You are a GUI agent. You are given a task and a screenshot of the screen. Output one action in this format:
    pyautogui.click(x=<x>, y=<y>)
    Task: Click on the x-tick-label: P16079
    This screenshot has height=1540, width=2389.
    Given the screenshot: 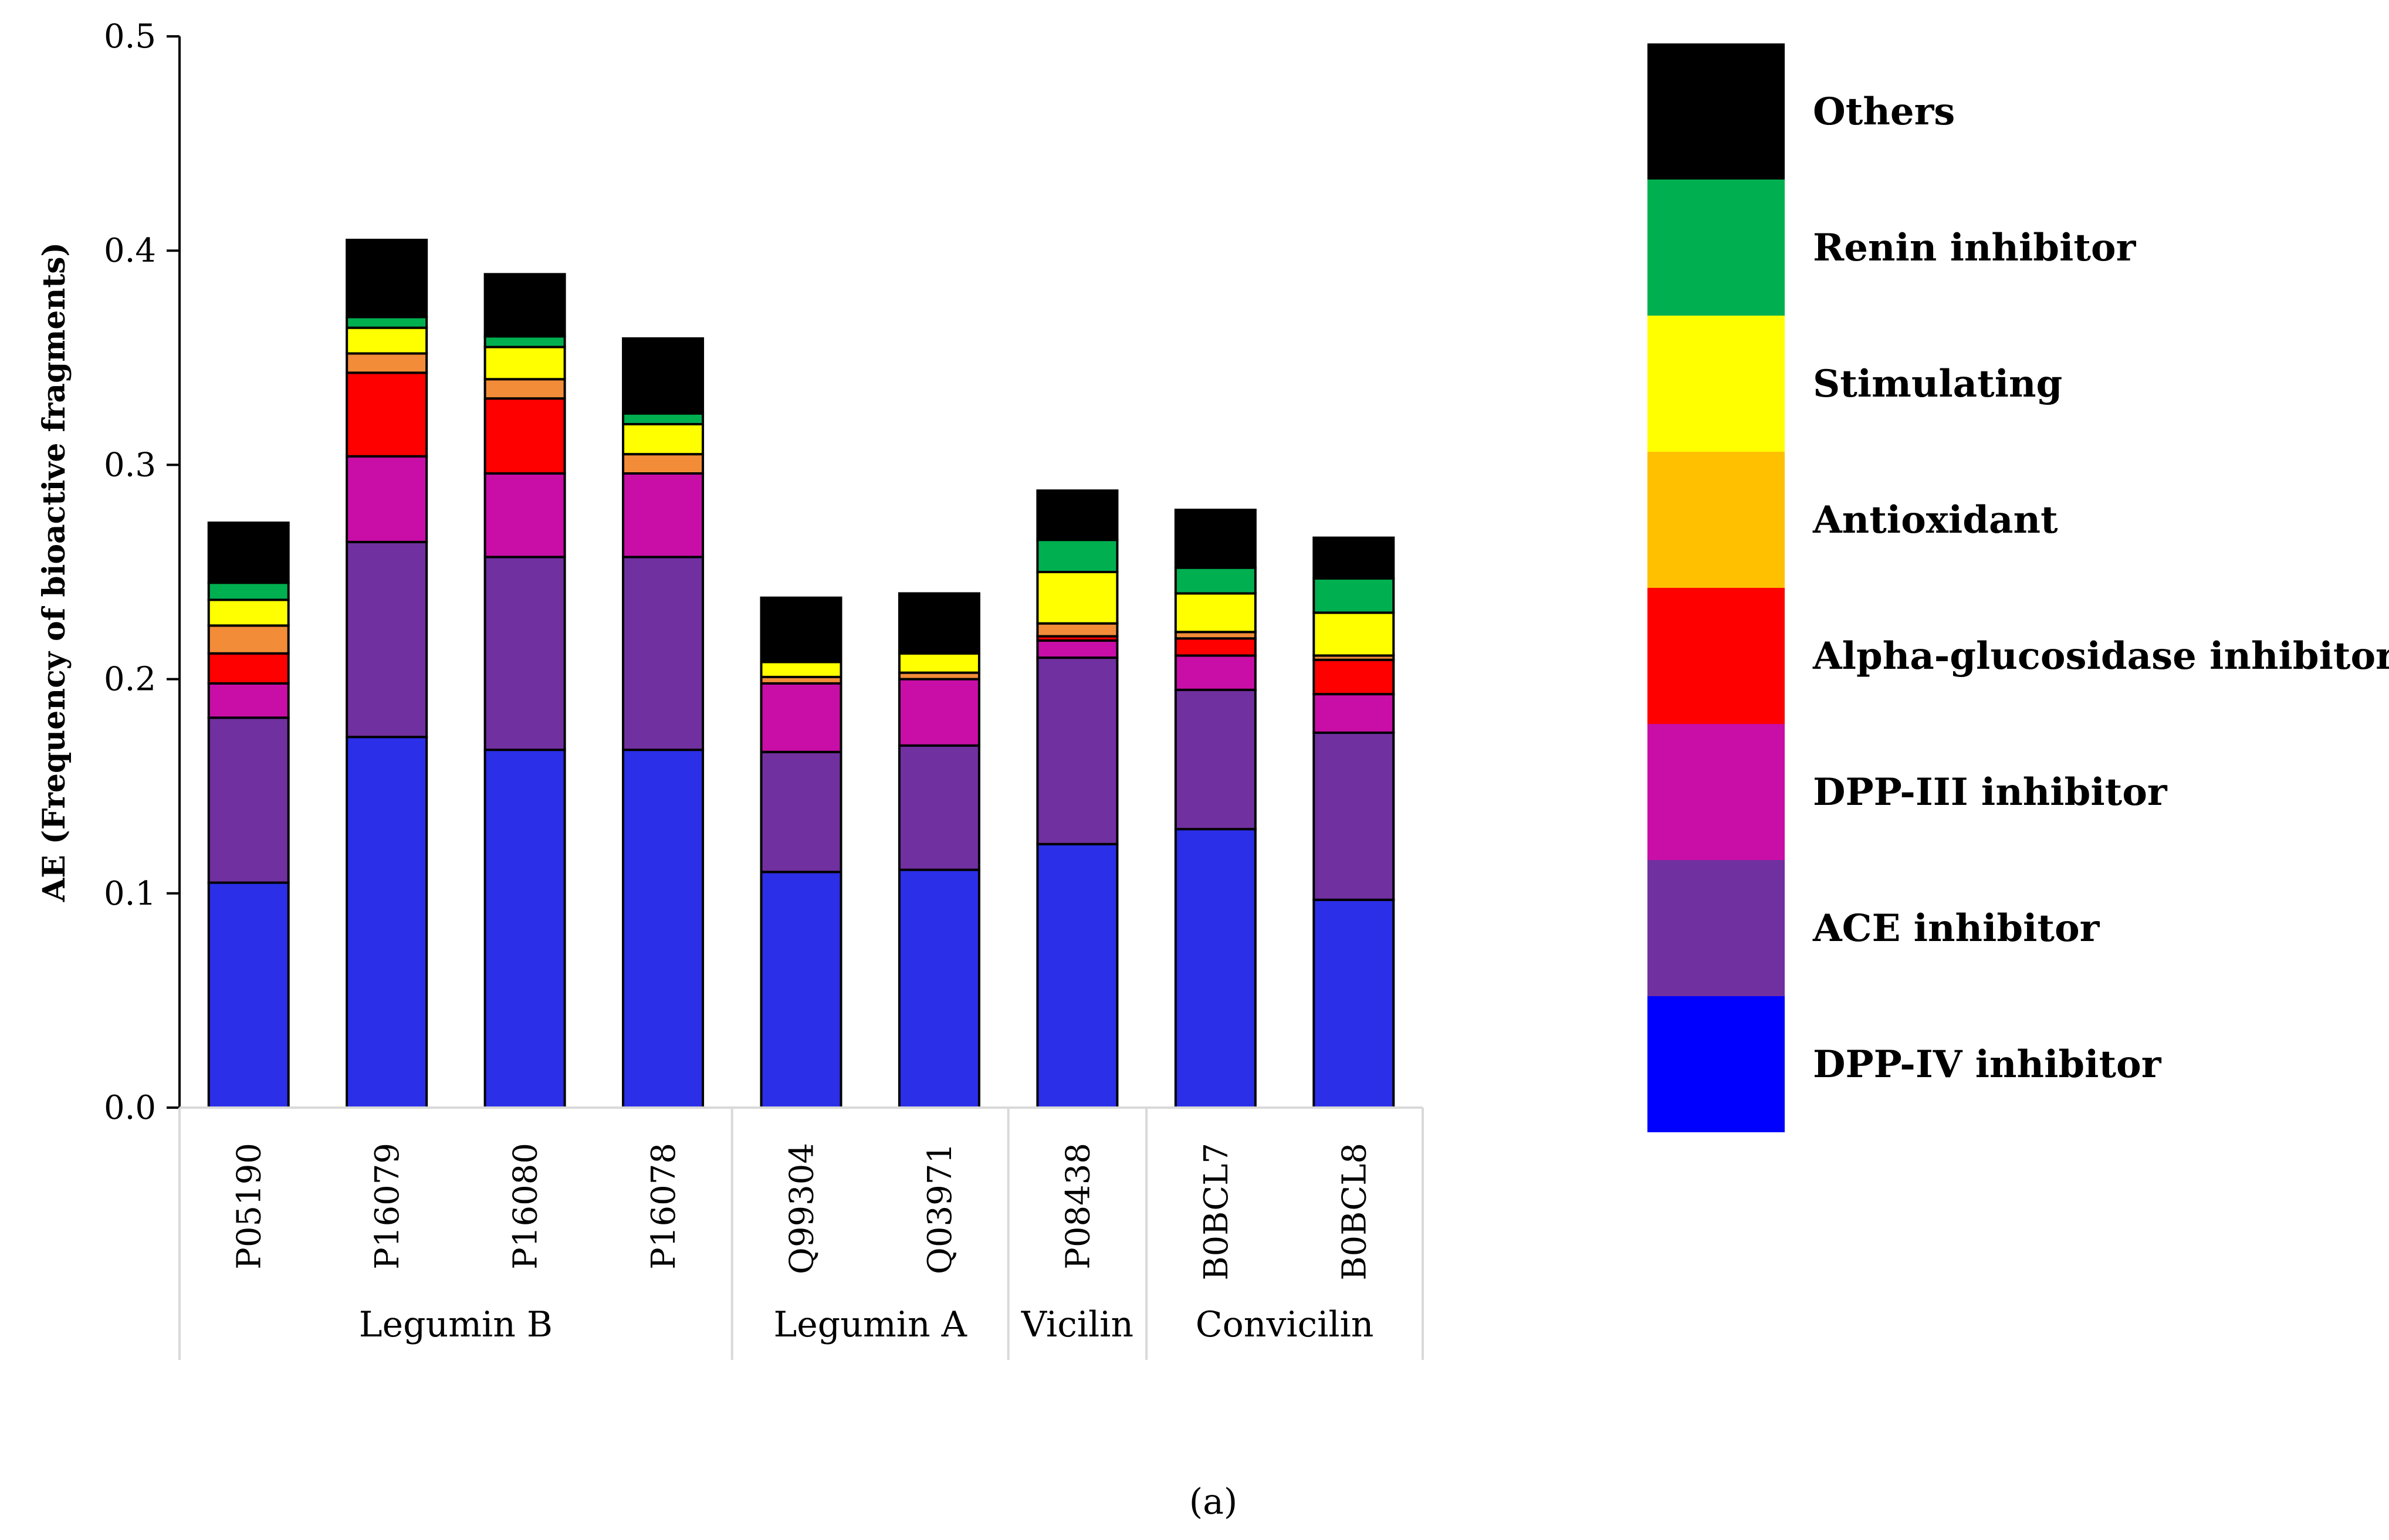 What is the action you would take?
    pyautogui.click(x=387, y=1206)
    